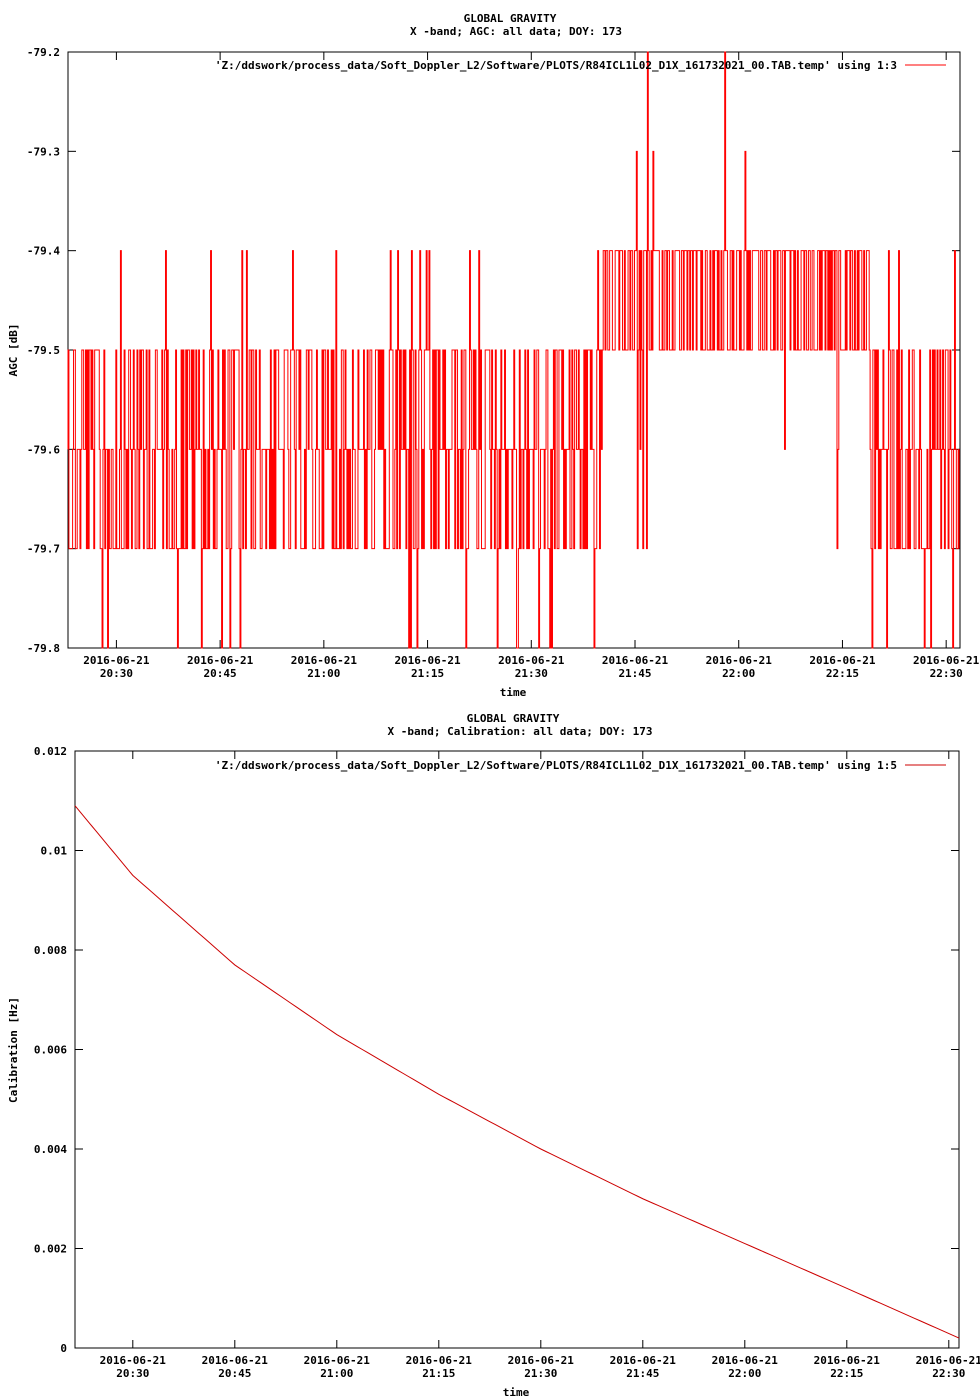 Image resolution: width=980 pixels, height=1400 pixels. What do you see at coordinates (43, 648) in the screenshot?
I see `y-tick-label: -79.8` at bounding box center [43, 648].